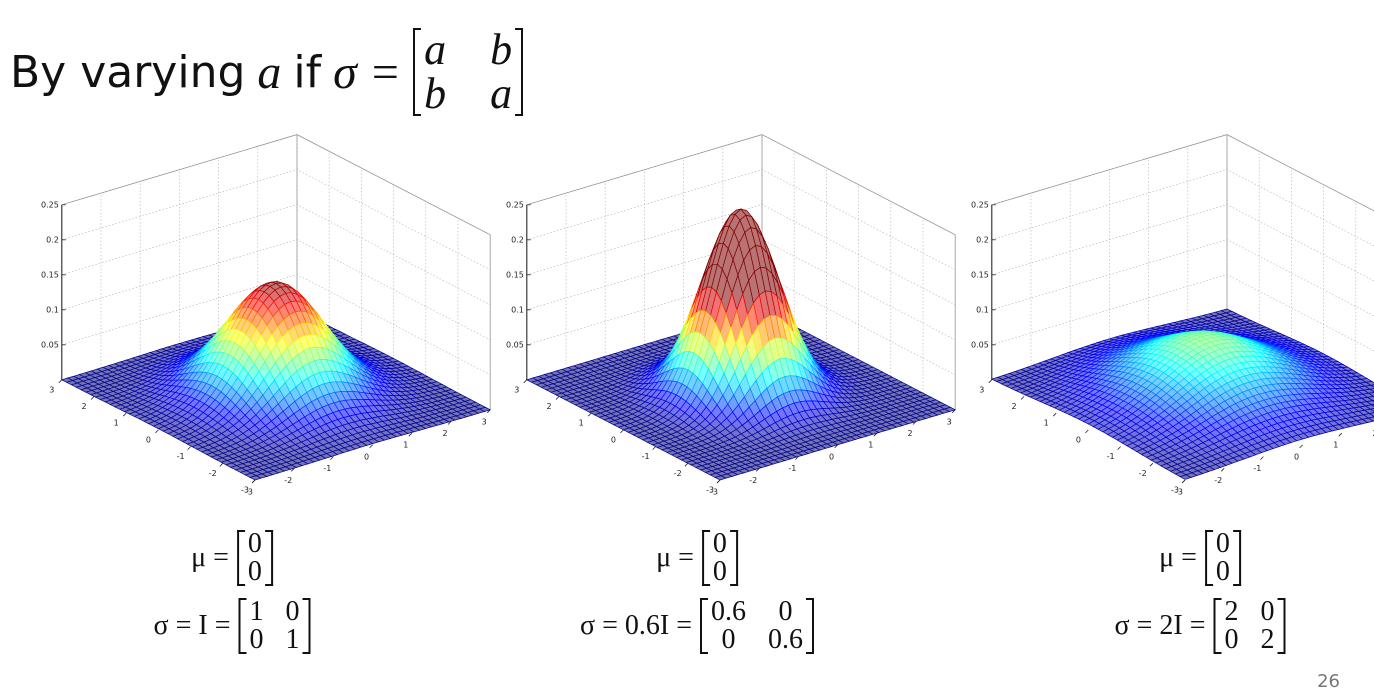 This screenshot has height=700, width=1374. What do you see at coordinates (831, 456) in the screenshot?
I see `x-tick-label: 0` at bounding box center [831, 456].